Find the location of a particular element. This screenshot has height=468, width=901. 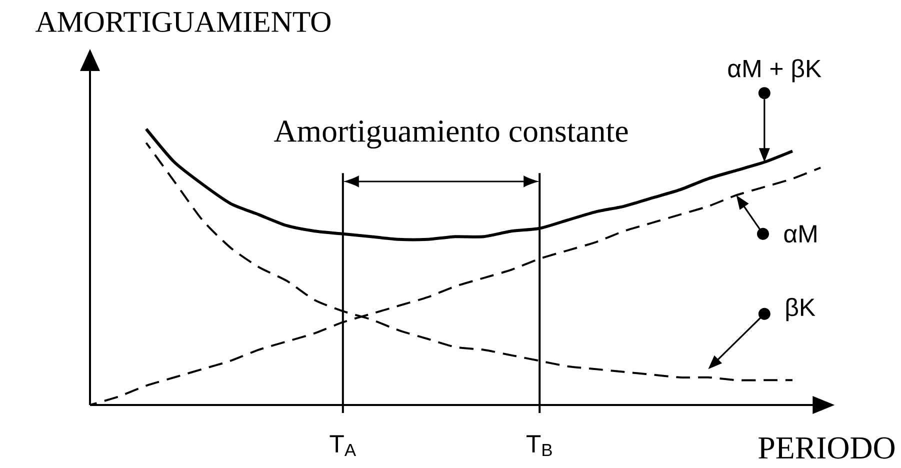

annotation: Amortiguamiento constante is located at coordinates (451, 134).